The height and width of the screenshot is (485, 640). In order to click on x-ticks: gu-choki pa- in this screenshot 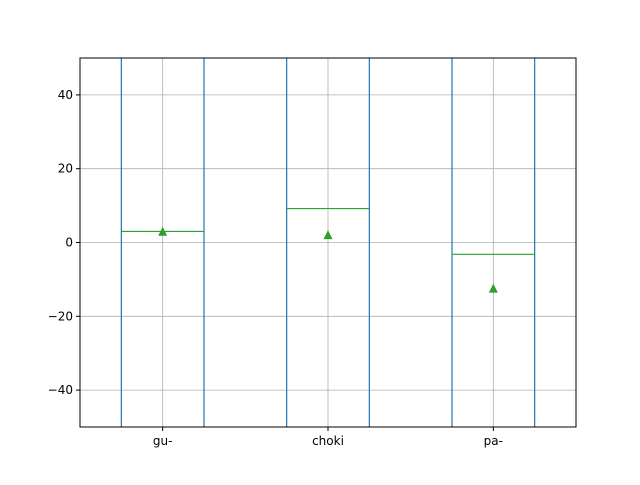, I will do `click(328, 437)`.